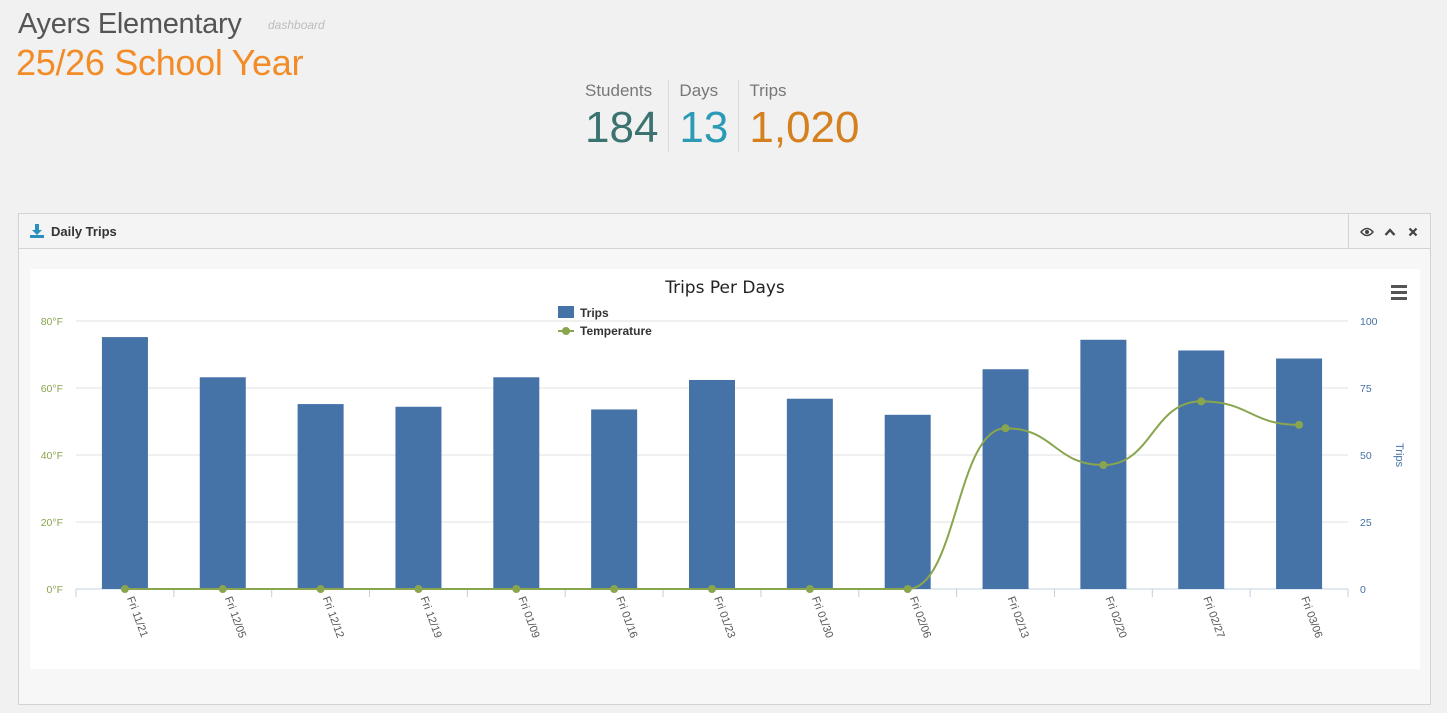  I want to click on chevron-up-icon, so click(1390, 232).